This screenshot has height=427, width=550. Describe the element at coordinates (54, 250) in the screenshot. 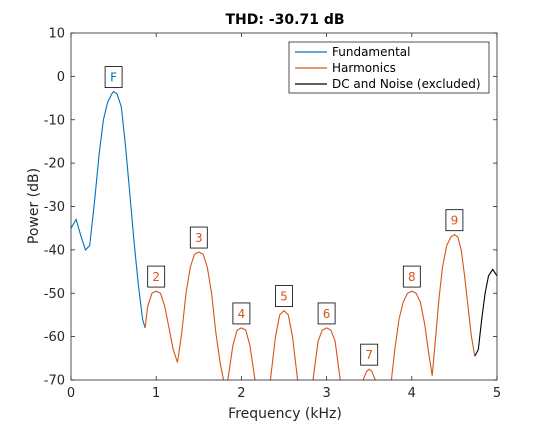

I see `y-tick-label: -40` at that location.